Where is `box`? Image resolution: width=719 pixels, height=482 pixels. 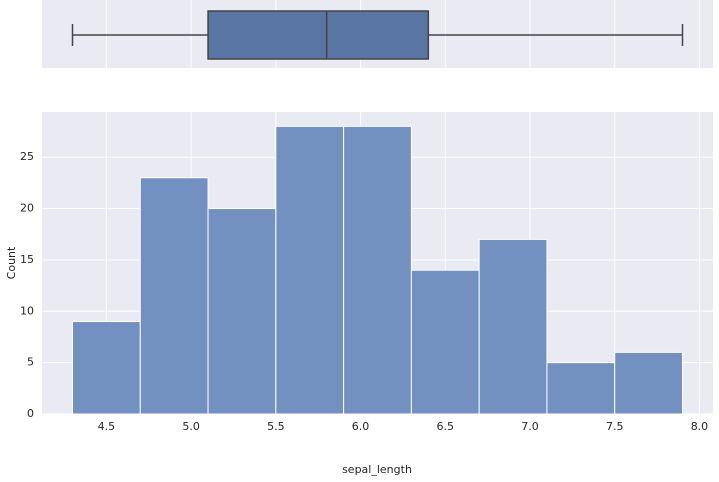 box is located at coordinates (318, 35).